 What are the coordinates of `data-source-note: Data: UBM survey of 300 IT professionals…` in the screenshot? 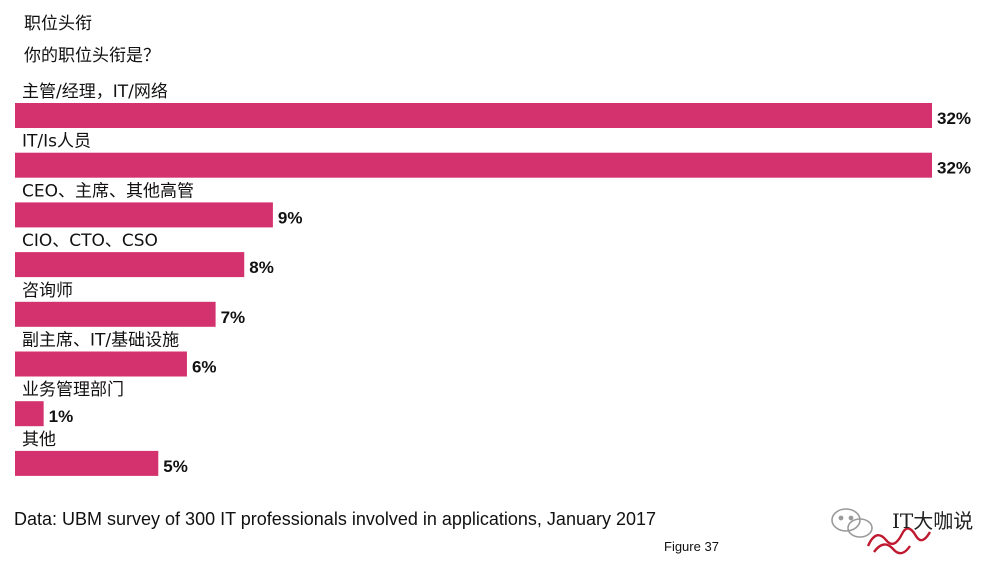 It's located at (335, 519).